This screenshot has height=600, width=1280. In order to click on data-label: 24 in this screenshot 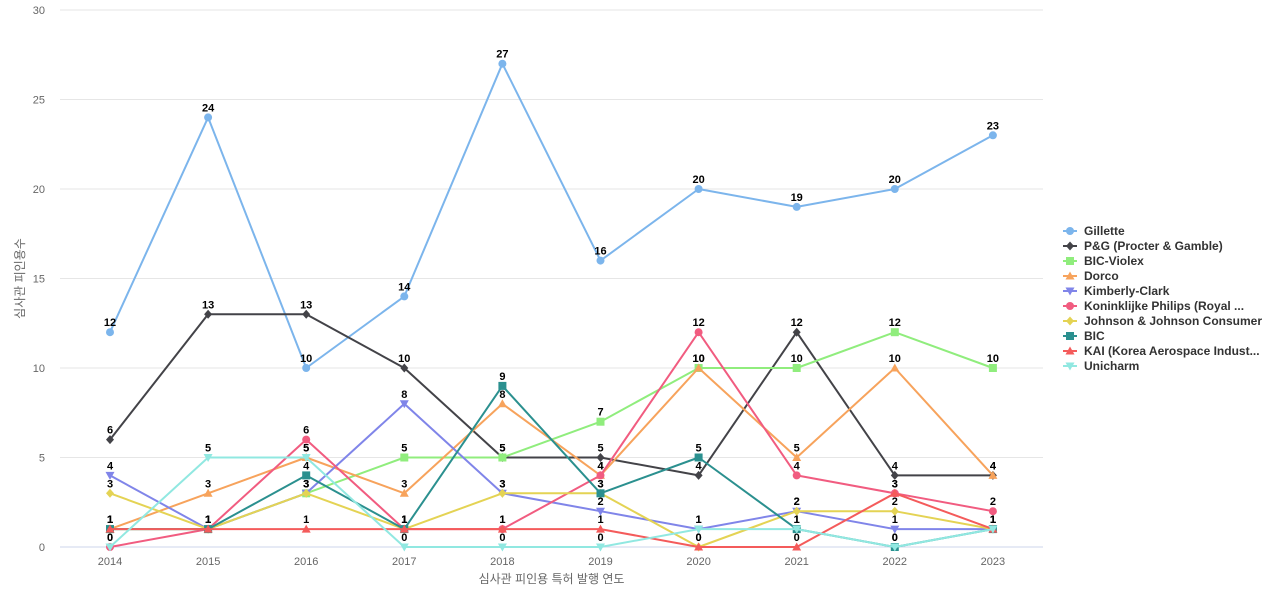, I will do `click(208, 108)`.